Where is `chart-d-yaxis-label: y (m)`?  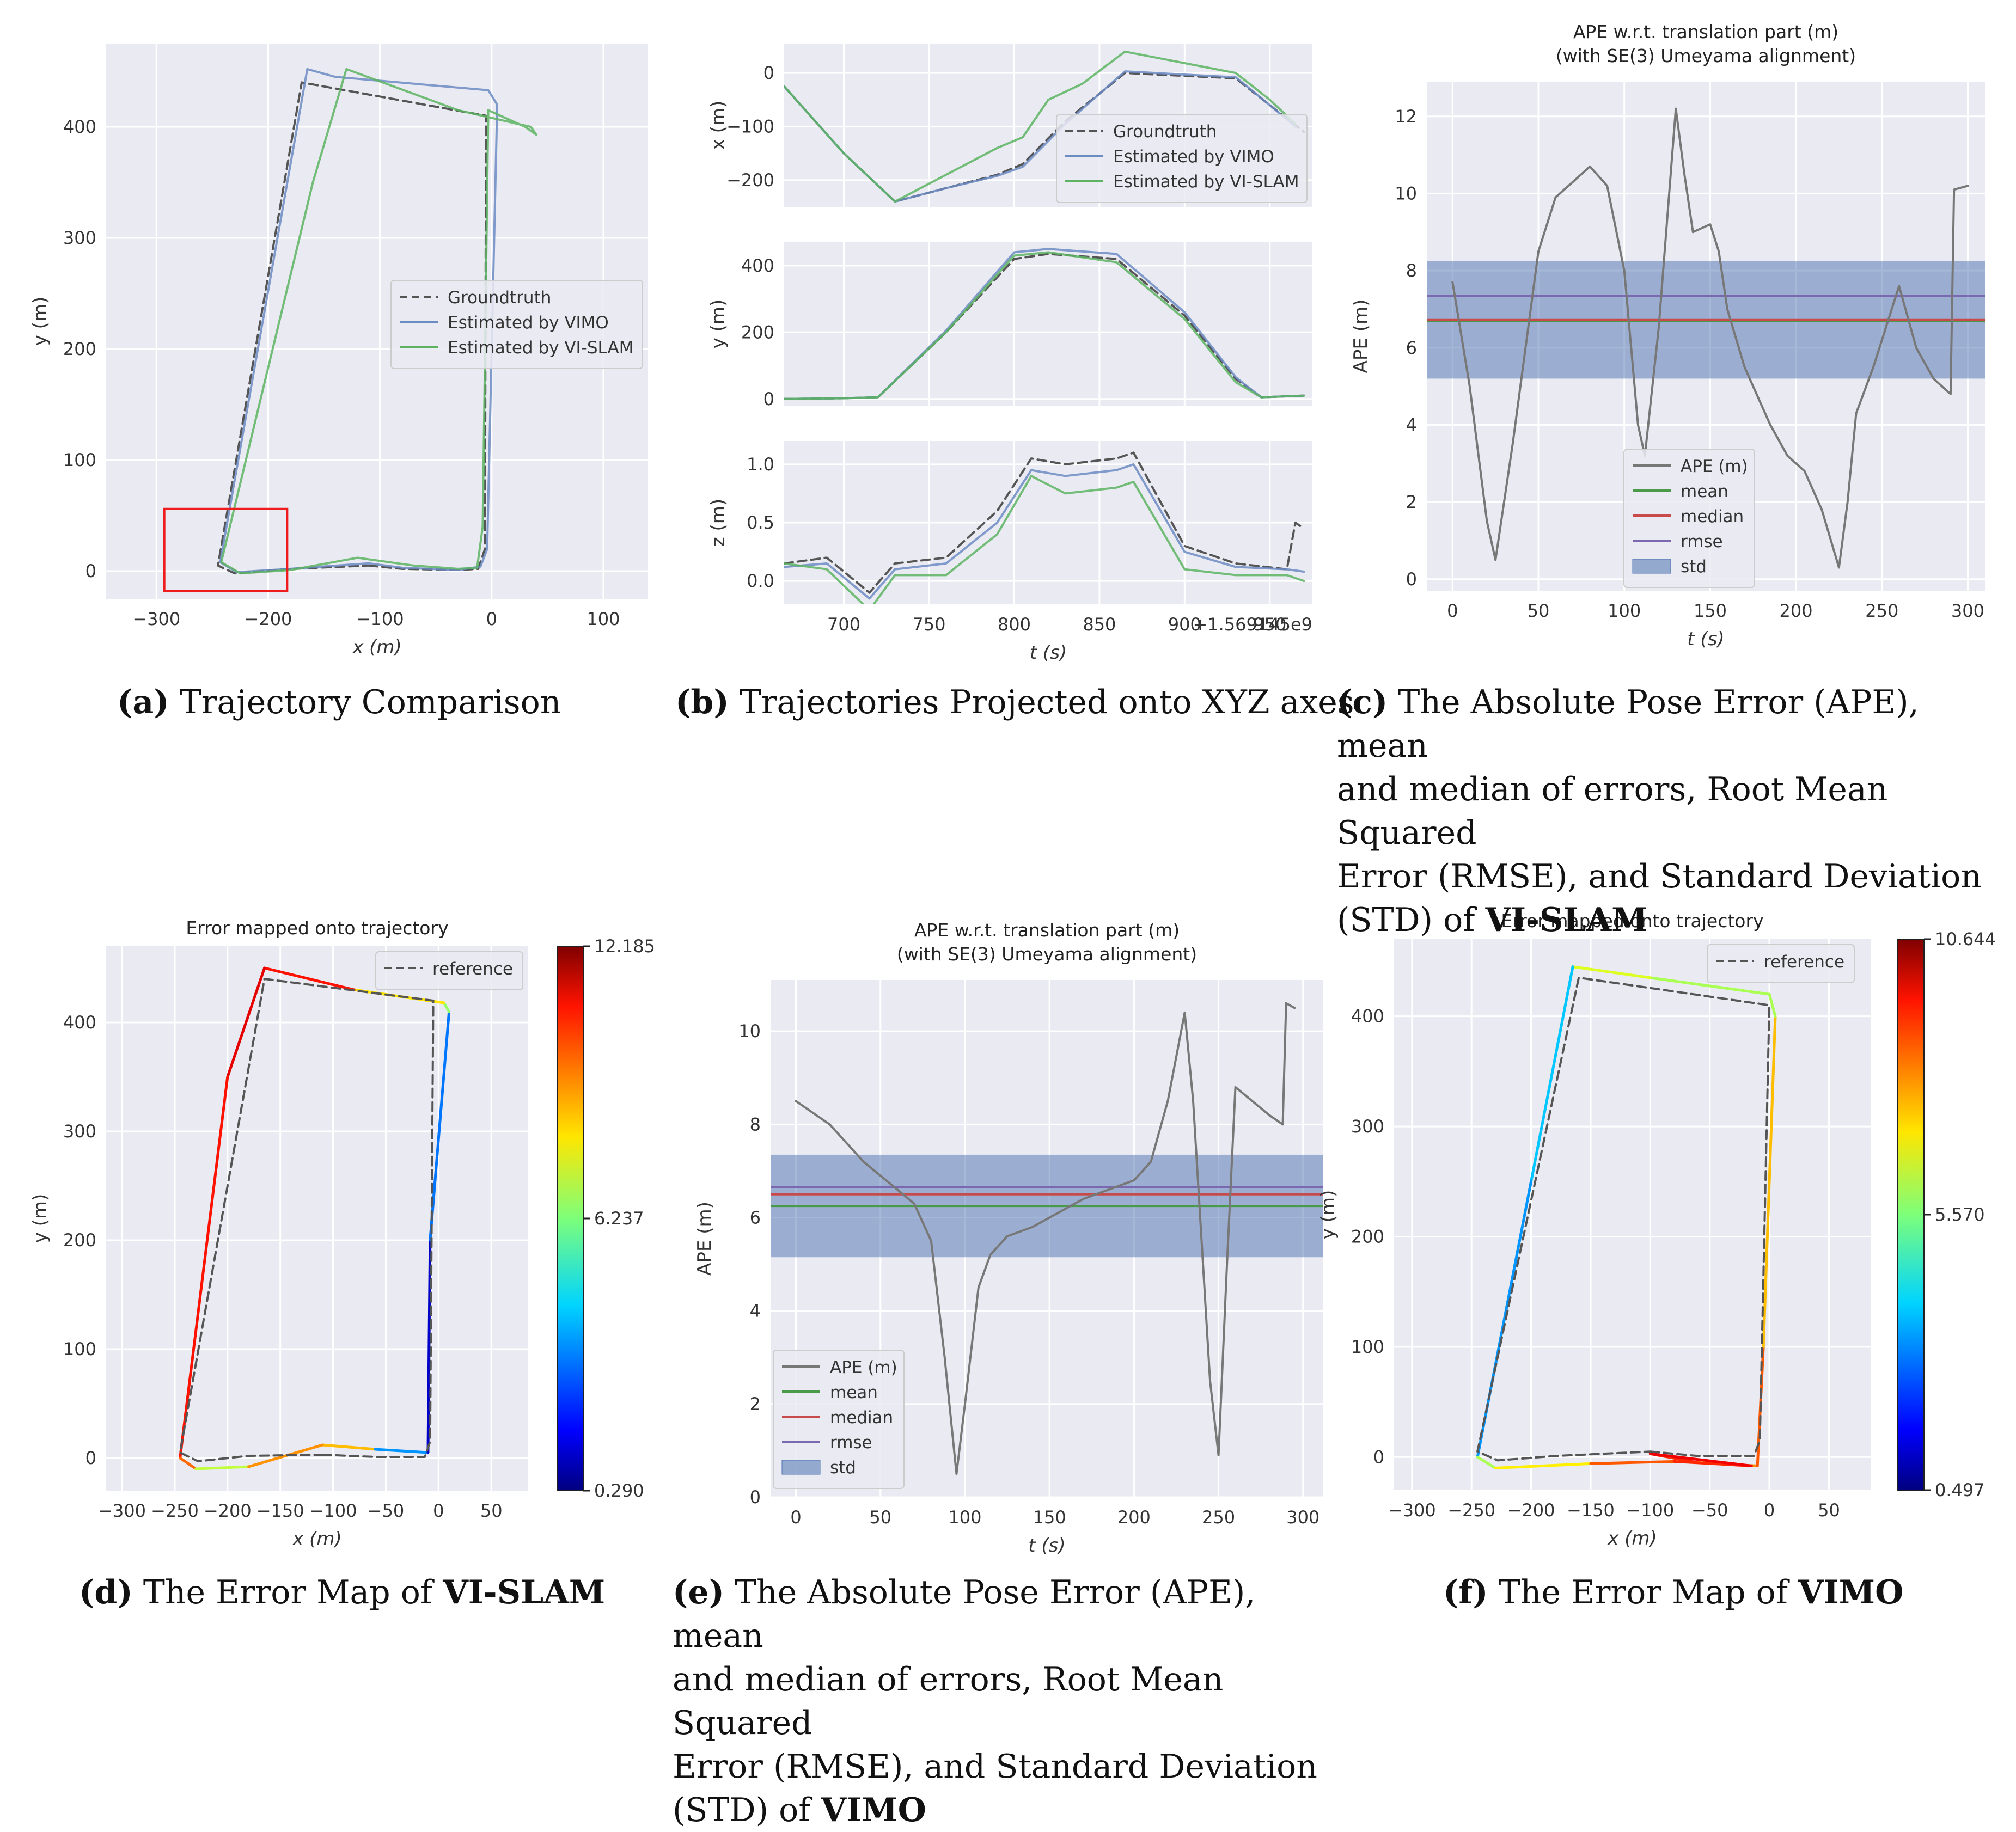 chart-d-yaxis-label: y (m) is located at coordinates (40, 1218).